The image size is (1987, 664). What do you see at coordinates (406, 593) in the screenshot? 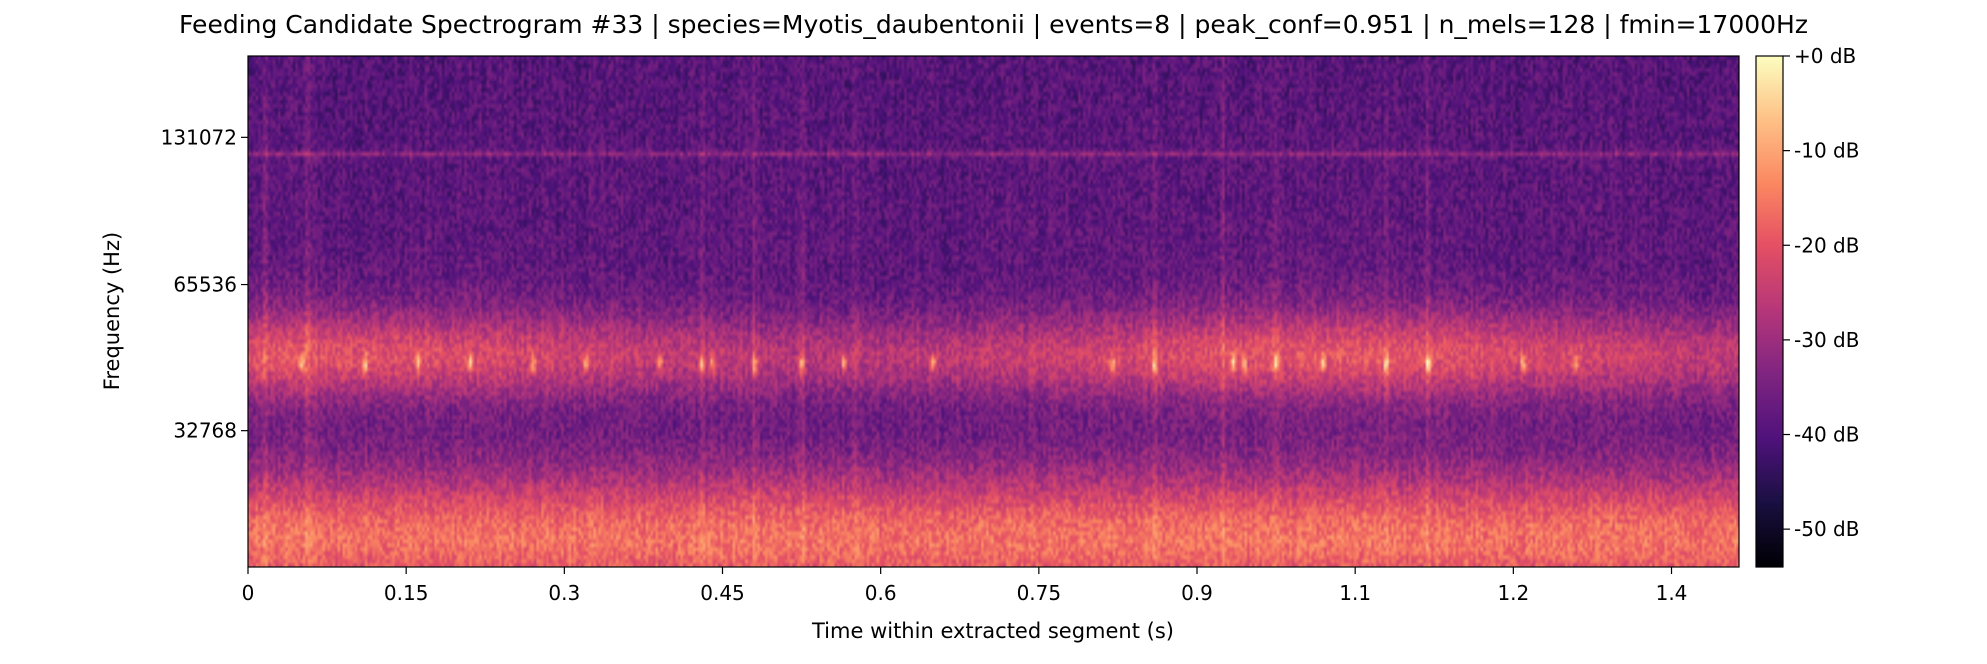
I see `x-tick-label: 0.15` at bounding box center [406, 593].